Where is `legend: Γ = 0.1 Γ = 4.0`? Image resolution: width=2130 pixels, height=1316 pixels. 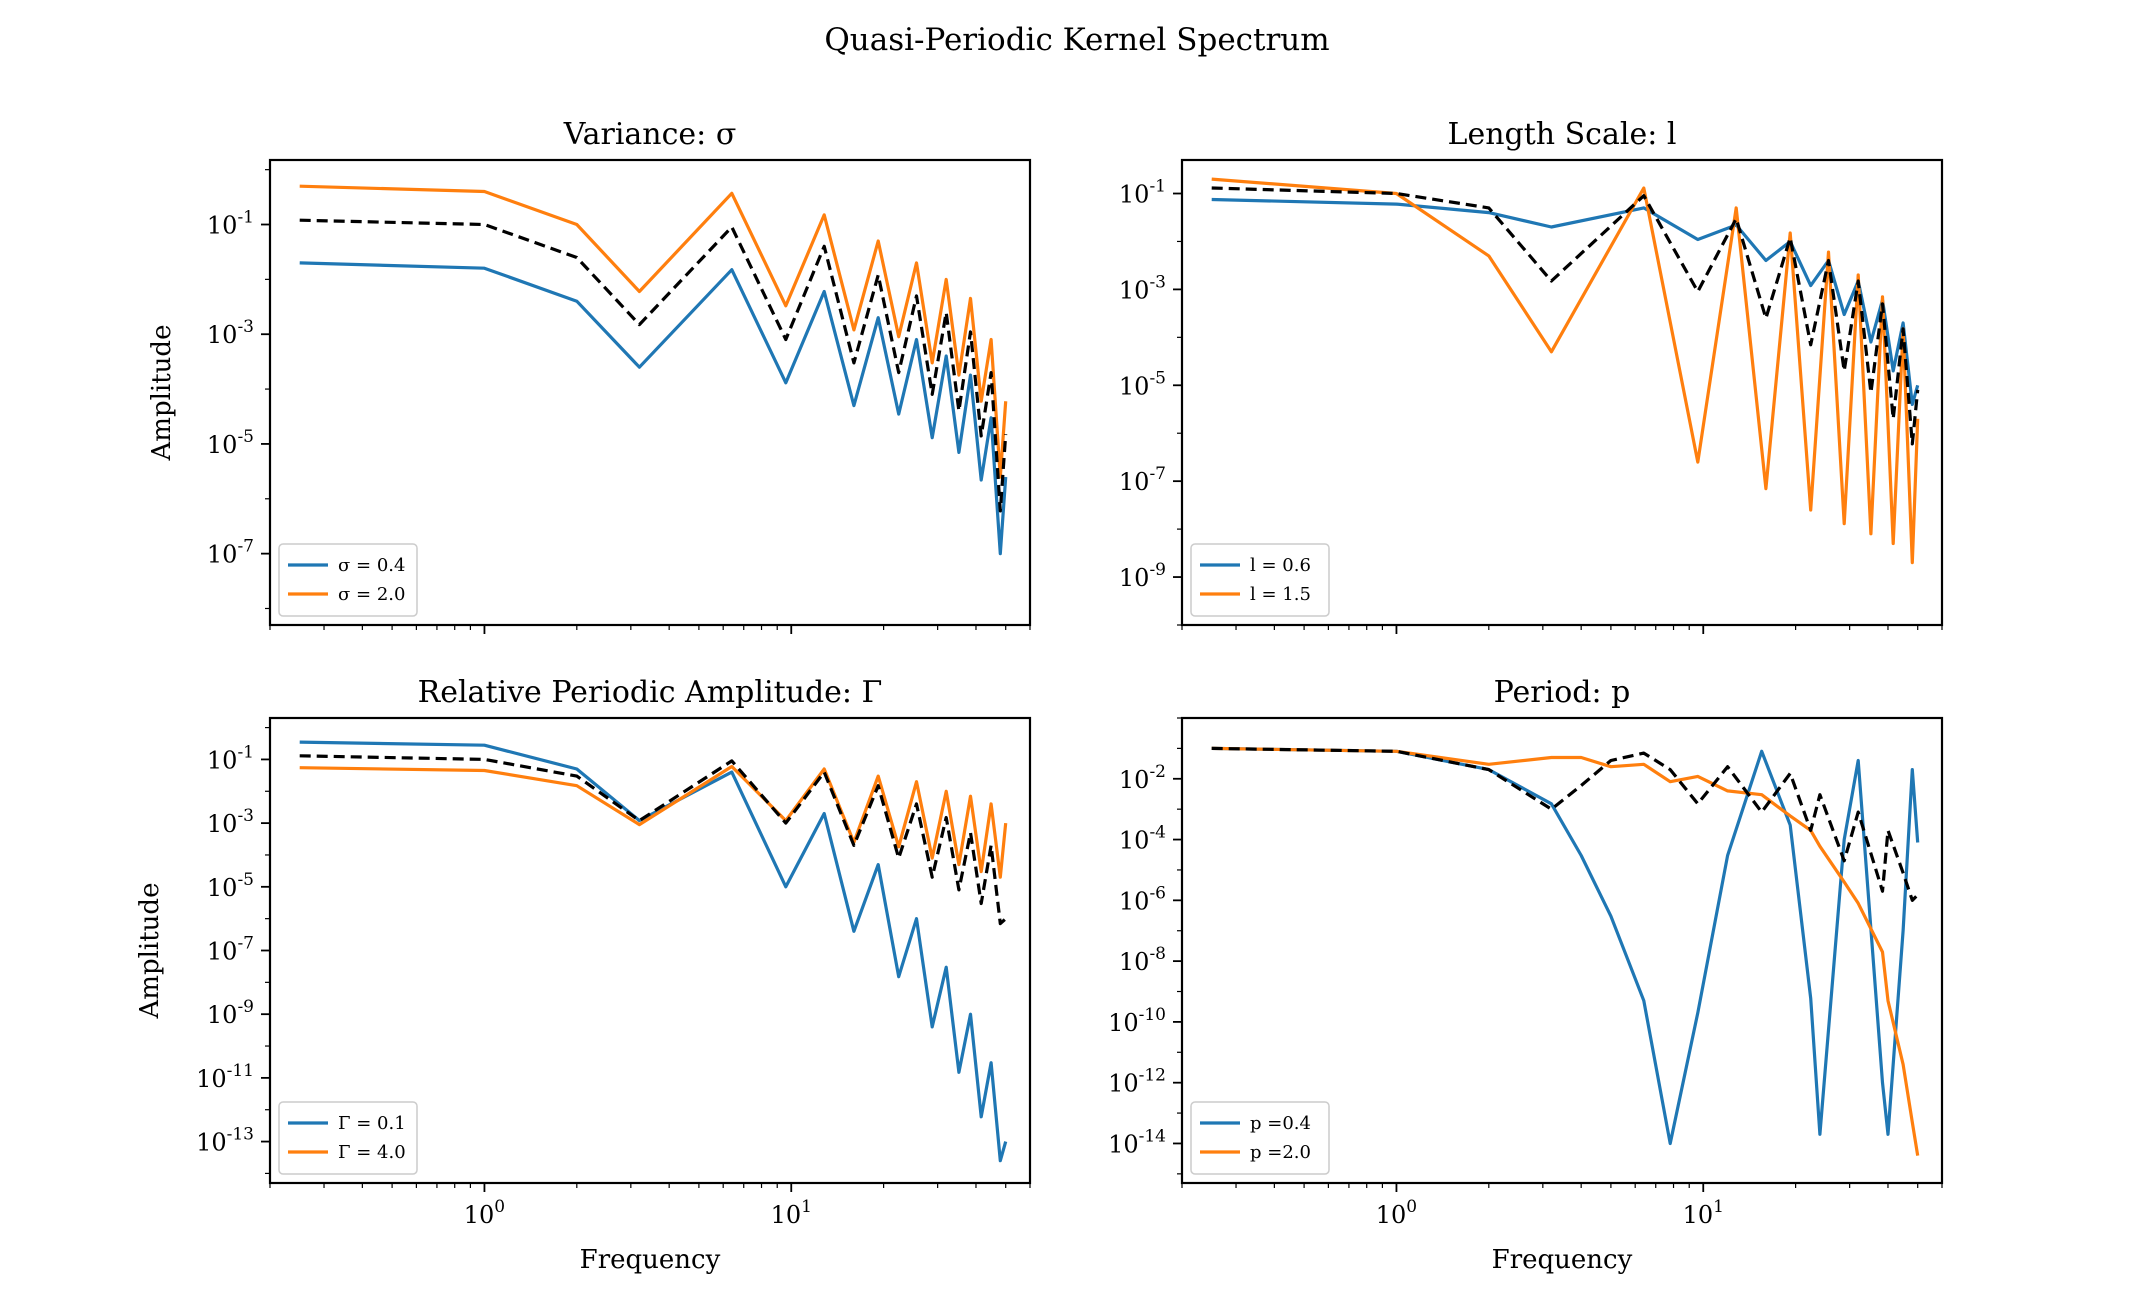 legend: Γ = 0.1 Γ = 4.0 is located at coordinates (348, 1138).